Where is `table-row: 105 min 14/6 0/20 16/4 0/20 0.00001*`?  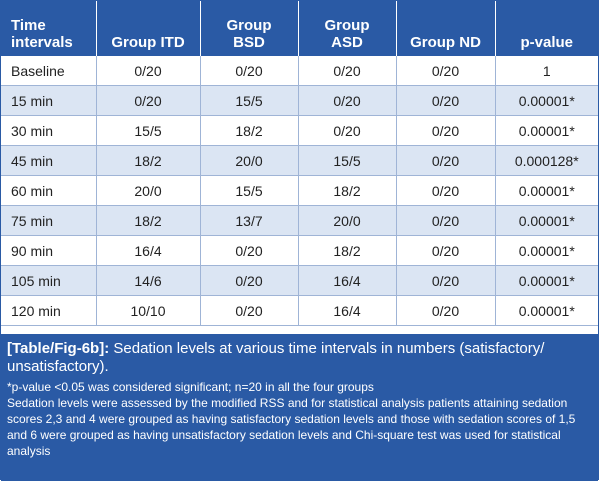 table-row: 105 min 14/6 0/20 16/4 0/20 0.00001* is located at coordinates (299, 280).